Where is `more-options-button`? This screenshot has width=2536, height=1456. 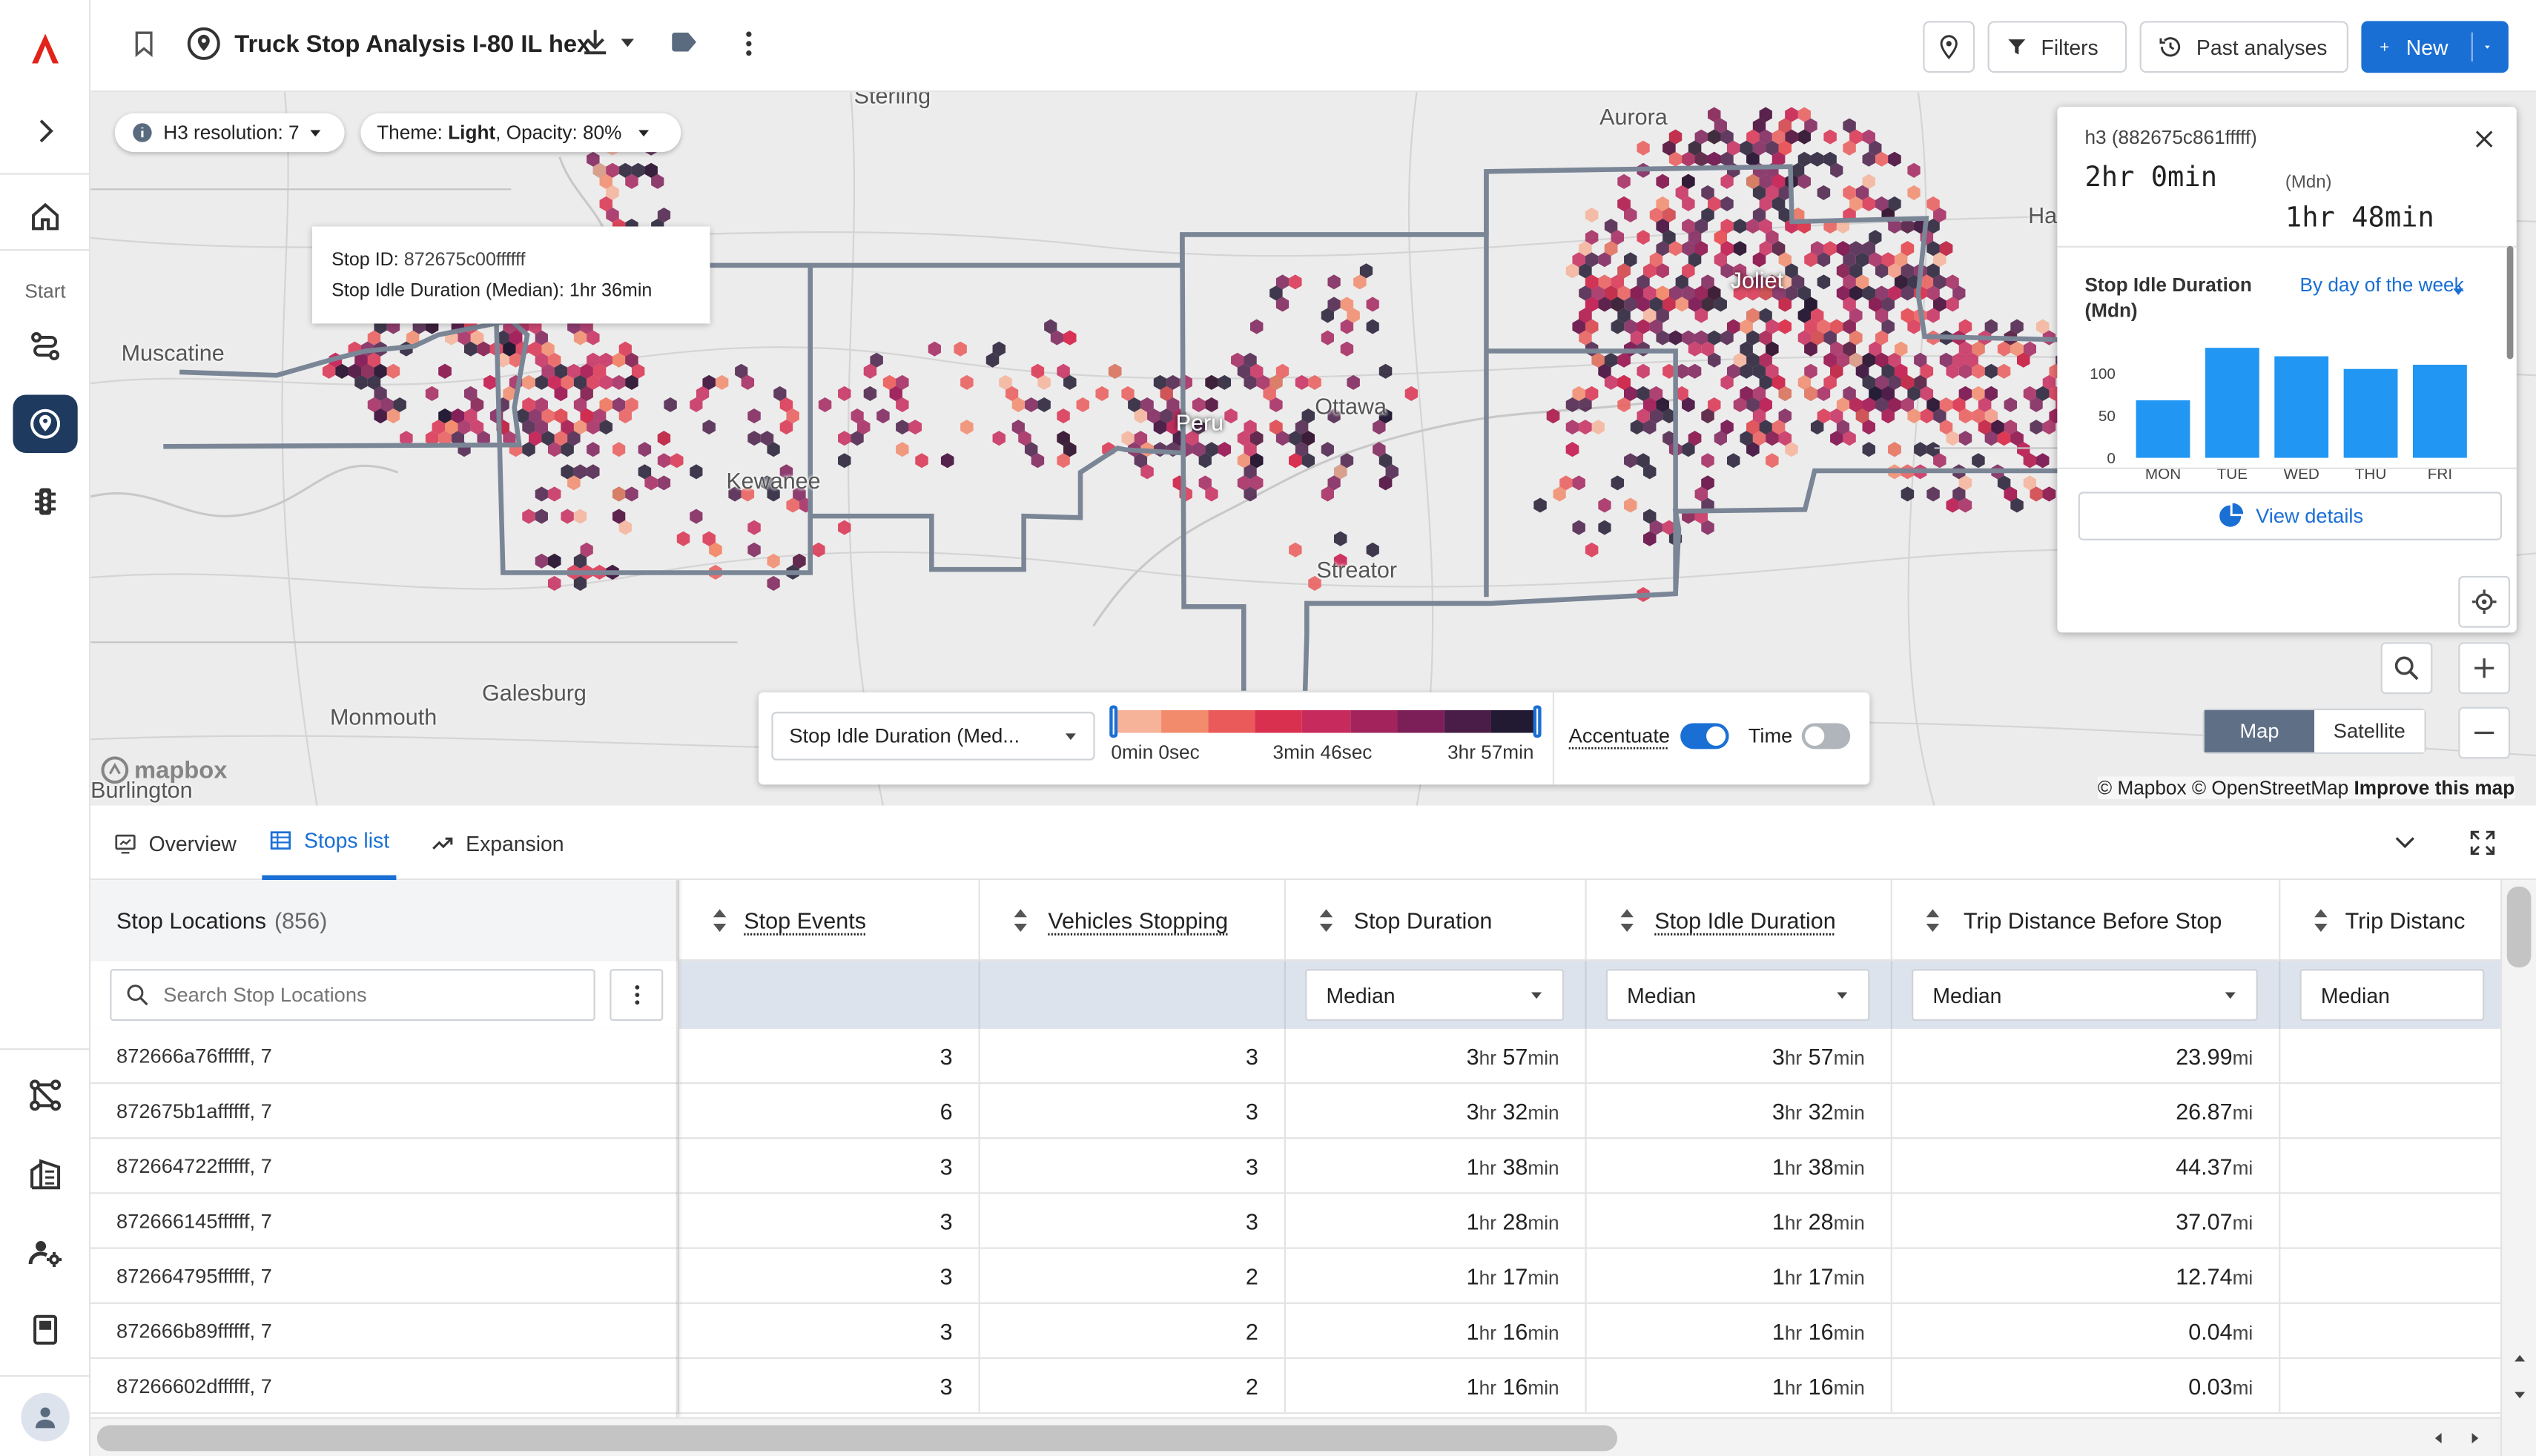
more-options-button is located at coordinates (749, 44).